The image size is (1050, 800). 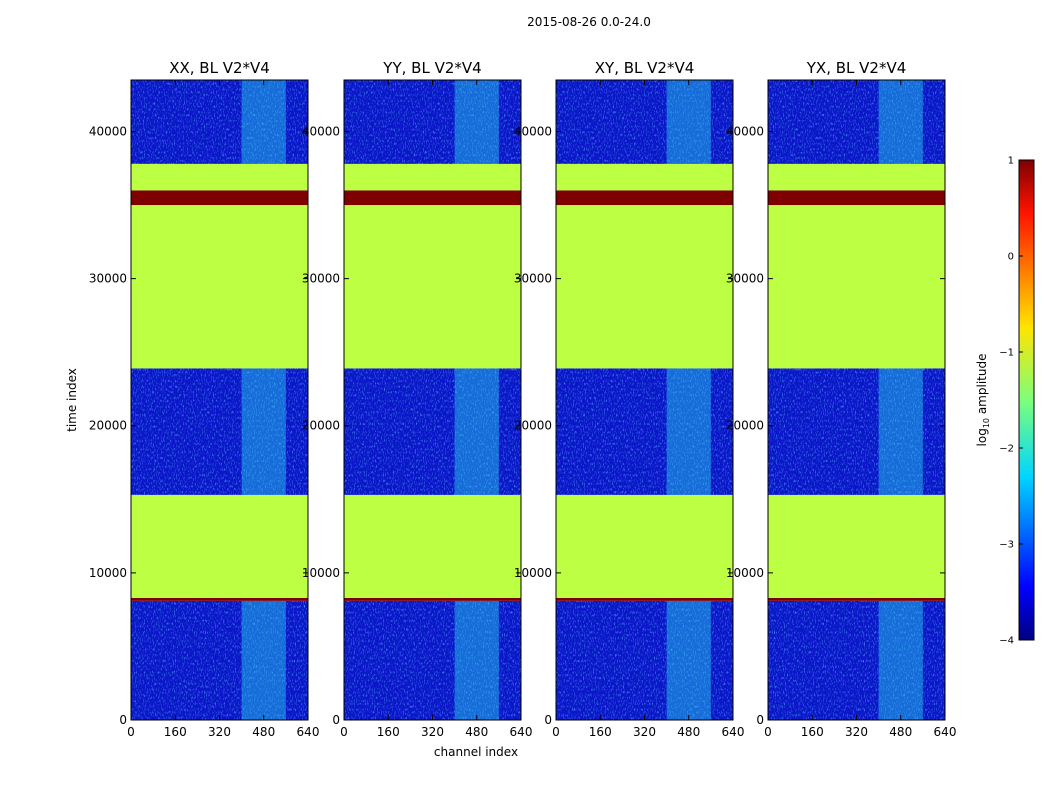 I want to click on colorbar-label: log10 amplitude, so click(x=983, y=400).